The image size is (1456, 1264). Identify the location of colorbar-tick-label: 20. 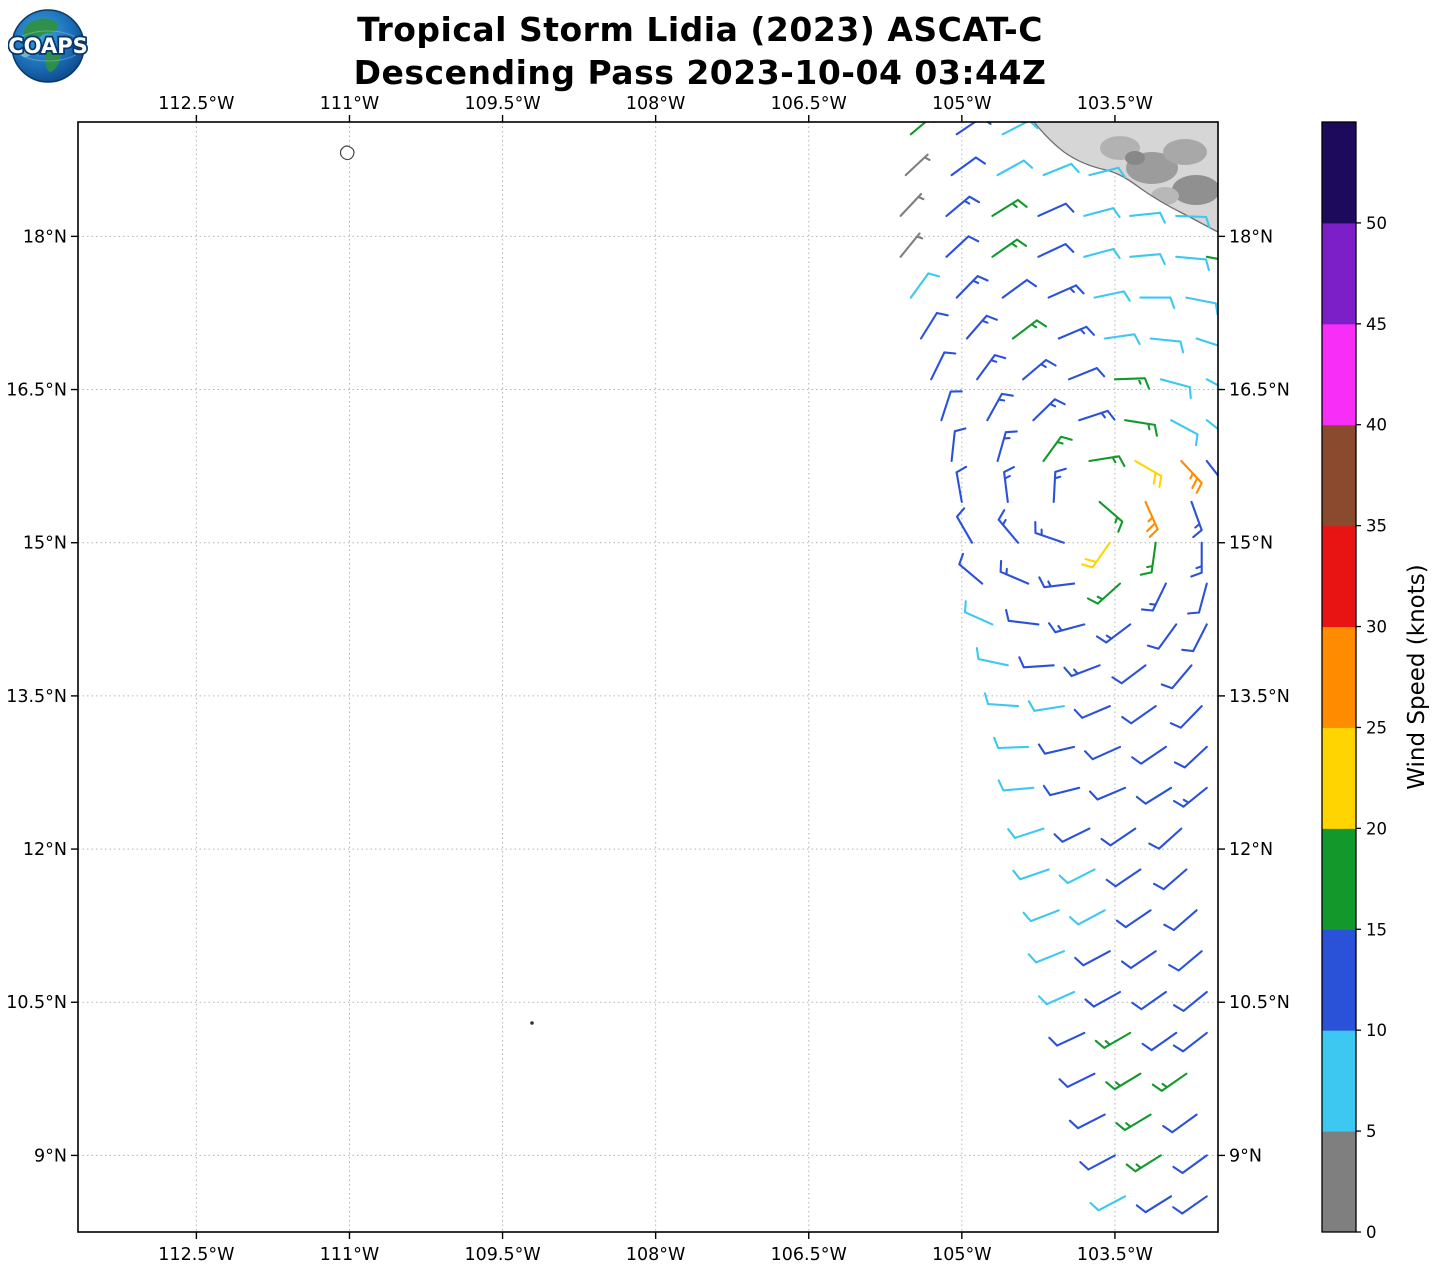
(1376, 828).